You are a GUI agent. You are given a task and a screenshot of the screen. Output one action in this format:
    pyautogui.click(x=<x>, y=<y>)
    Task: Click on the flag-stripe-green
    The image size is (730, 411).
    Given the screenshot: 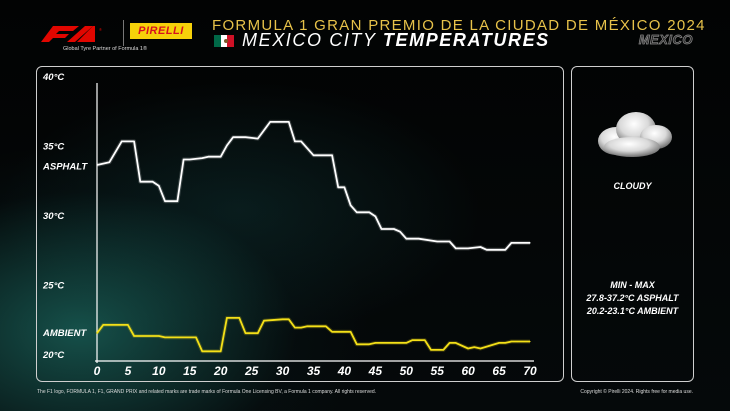 What is the action you would take?
    pyautogui.click(x=217, y=41)
    